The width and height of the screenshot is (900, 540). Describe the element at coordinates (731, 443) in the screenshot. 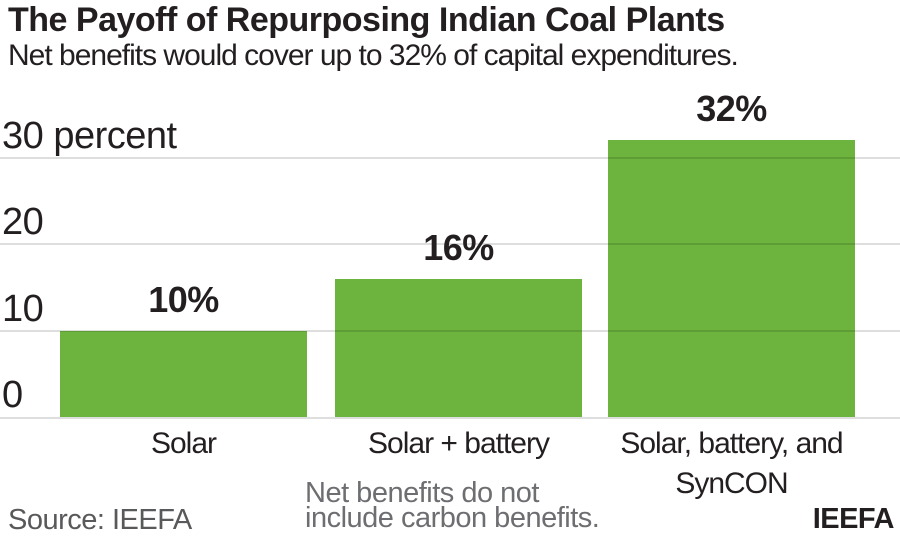

I see `category-label-line: Solar, battery, and` at that location.